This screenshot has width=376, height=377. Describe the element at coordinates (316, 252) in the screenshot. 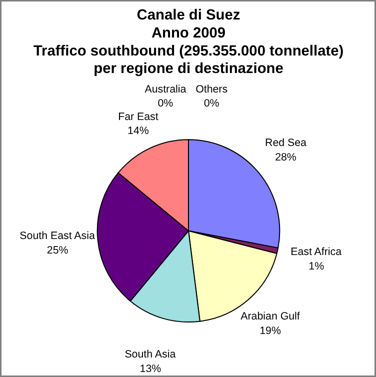

I see `slice-label: East Africa` at that location.